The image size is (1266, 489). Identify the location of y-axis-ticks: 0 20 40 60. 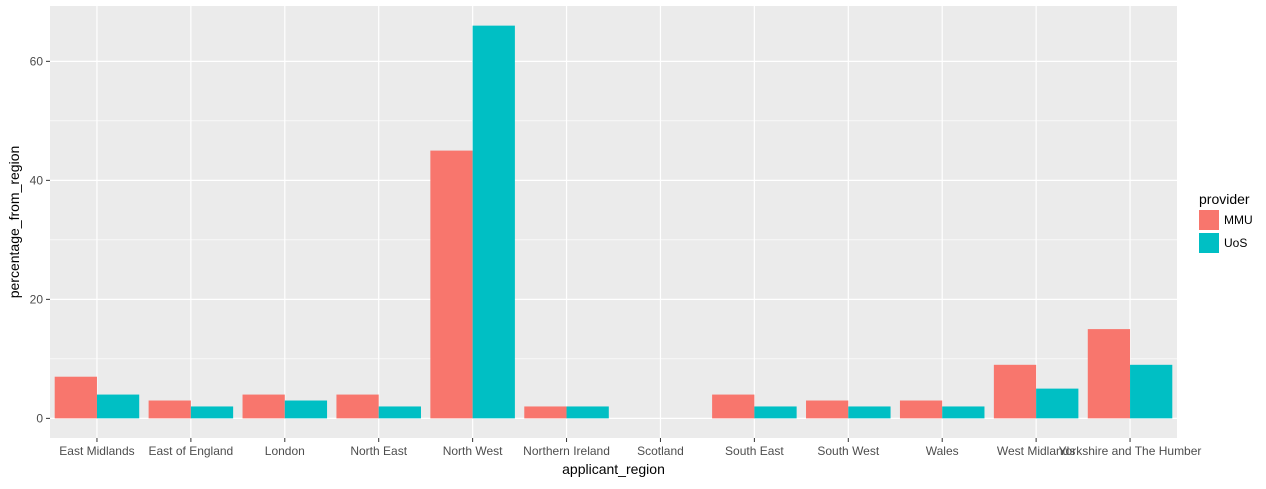
(40, 239).